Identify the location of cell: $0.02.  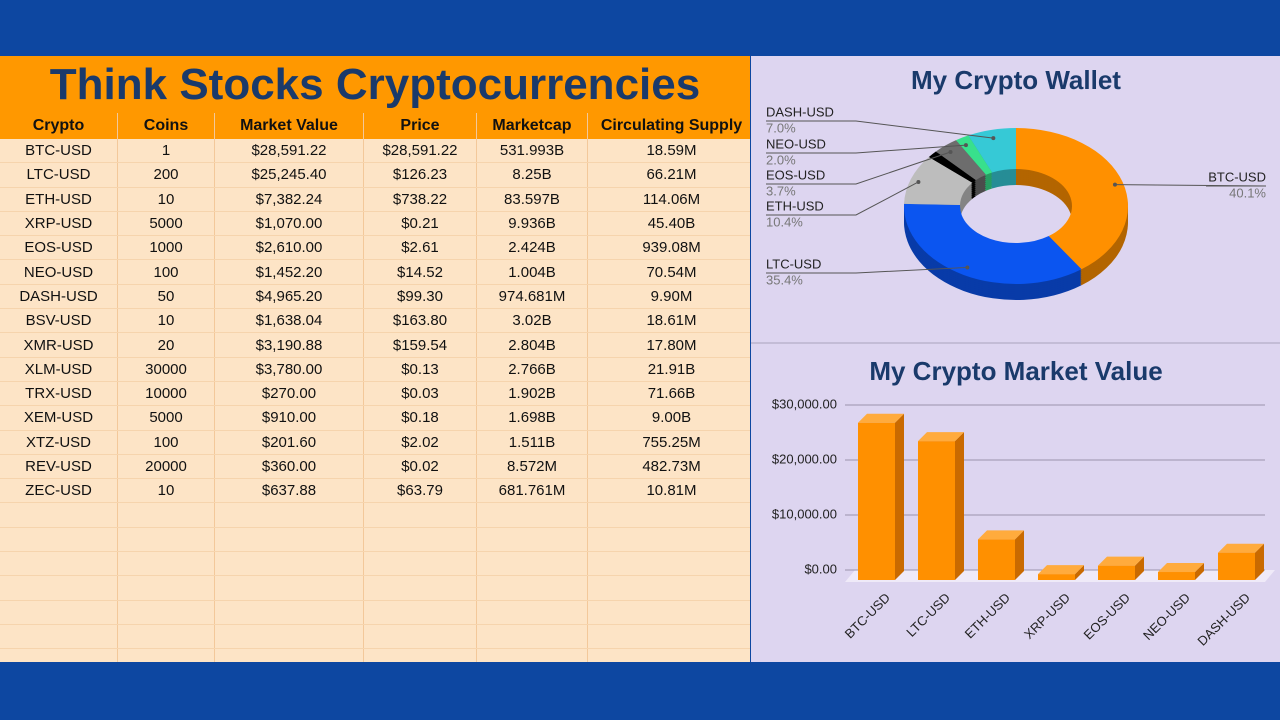
(420, 467).